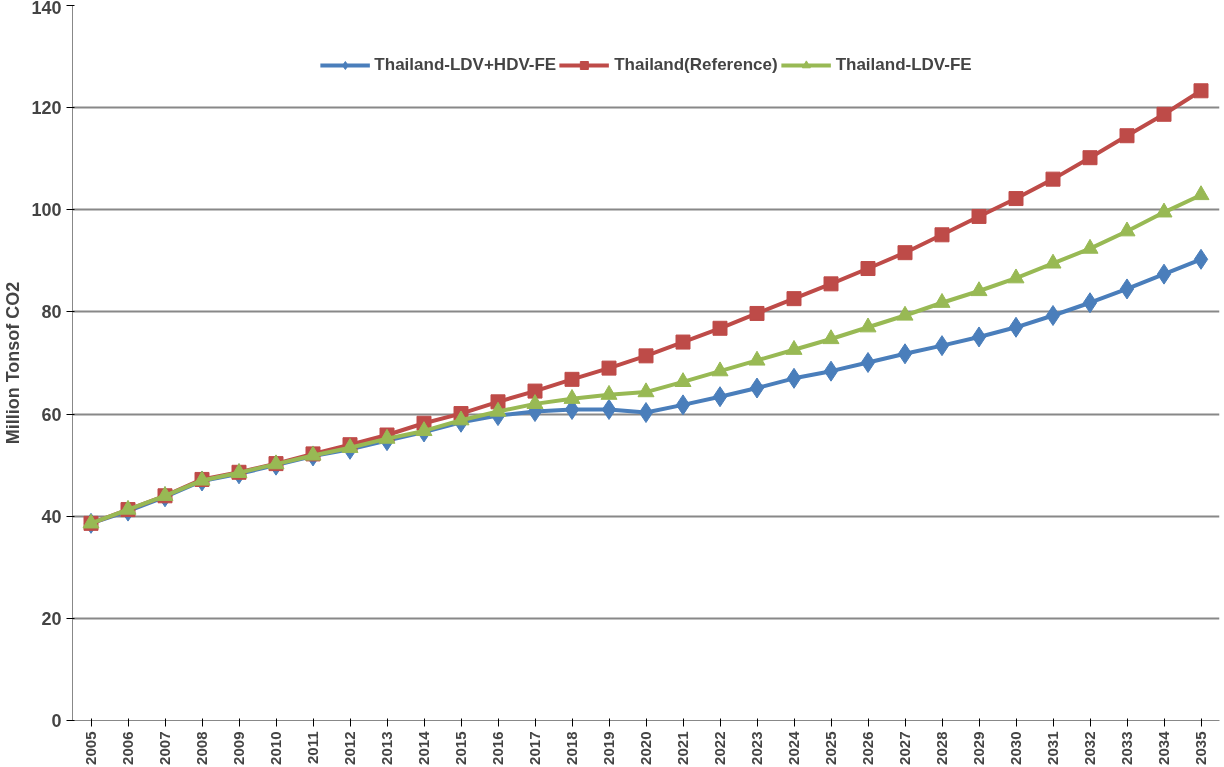 Image resolution: width=1224 pixels, height=767 pixels. I want to click on y-tick-label: 80, so click(51, 312).